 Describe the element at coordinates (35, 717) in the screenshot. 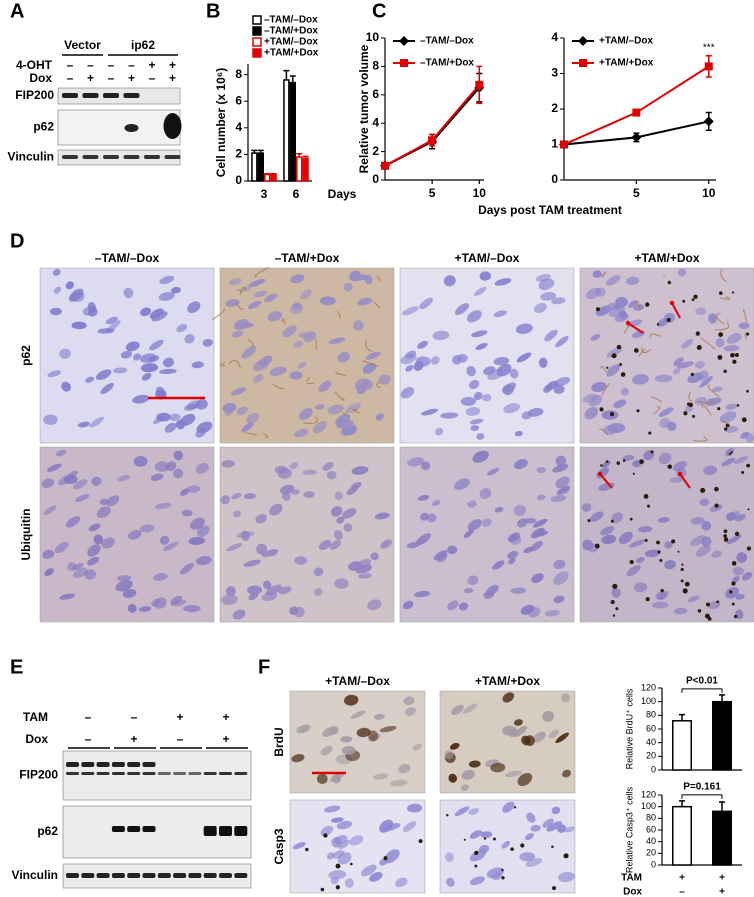

I see `condition-label: TAM` at that location.